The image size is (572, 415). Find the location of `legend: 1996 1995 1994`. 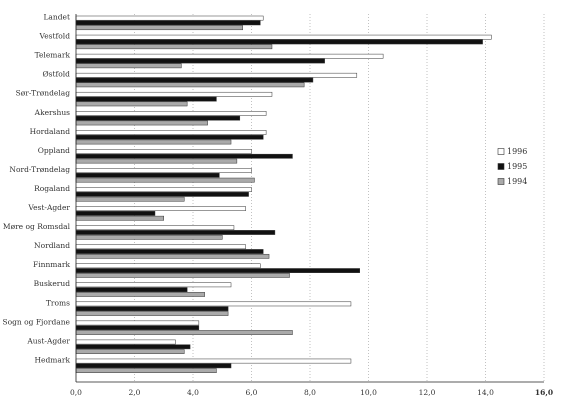

legend: 1996 1995 1994 is located at coordinates (512, 166).